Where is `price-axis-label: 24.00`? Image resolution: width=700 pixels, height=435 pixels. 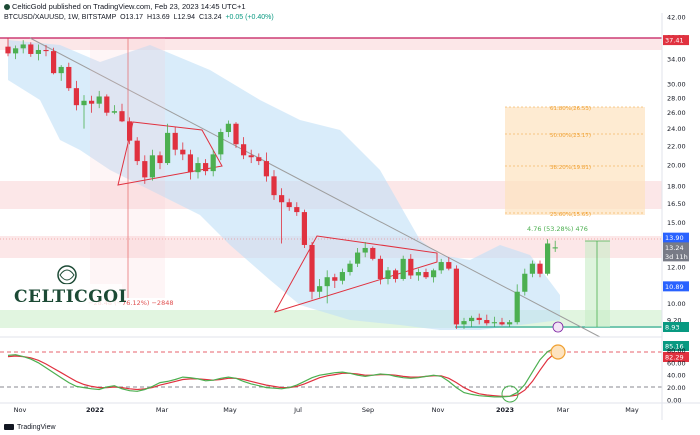
price-axis-label: 24.00 is located at coordinates (676, 129).